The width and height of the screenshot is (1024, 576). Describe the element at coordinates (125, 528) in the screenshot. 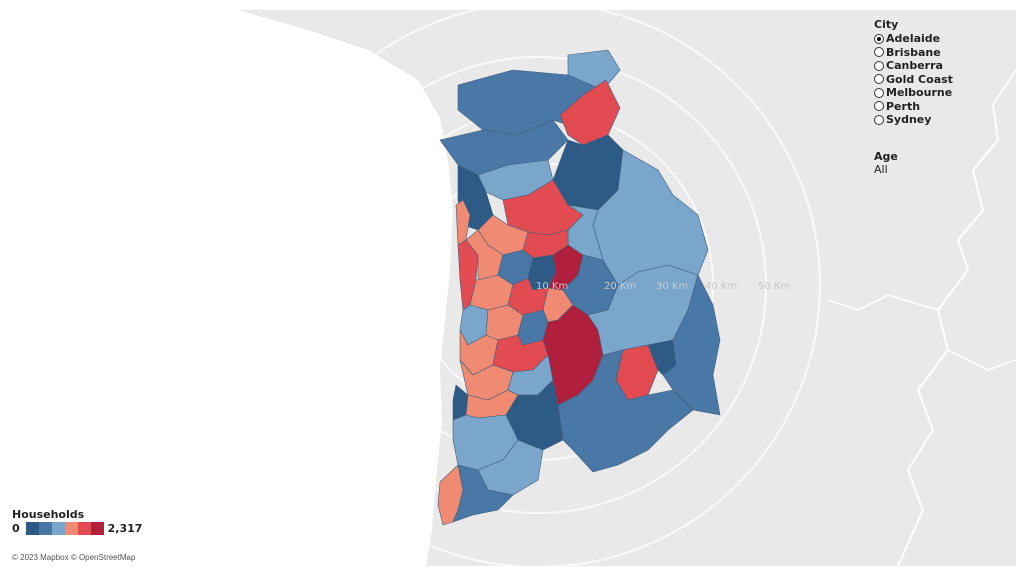

I see `legend-max: 2,317` at that location.